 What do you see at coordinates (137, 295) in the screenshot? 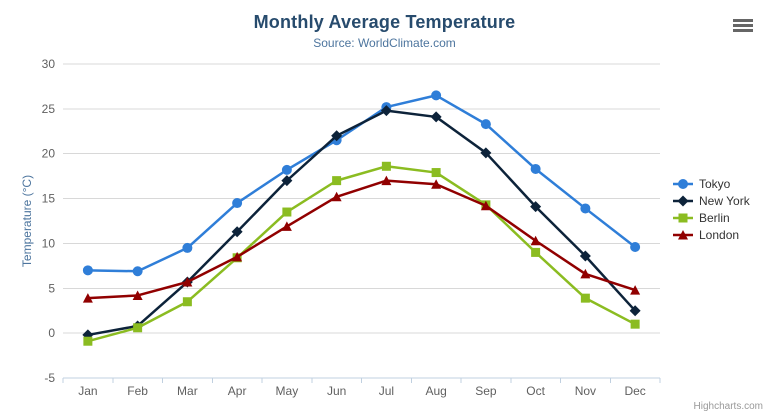
I see `marker-london-feb` at bounding box center [137, 295].